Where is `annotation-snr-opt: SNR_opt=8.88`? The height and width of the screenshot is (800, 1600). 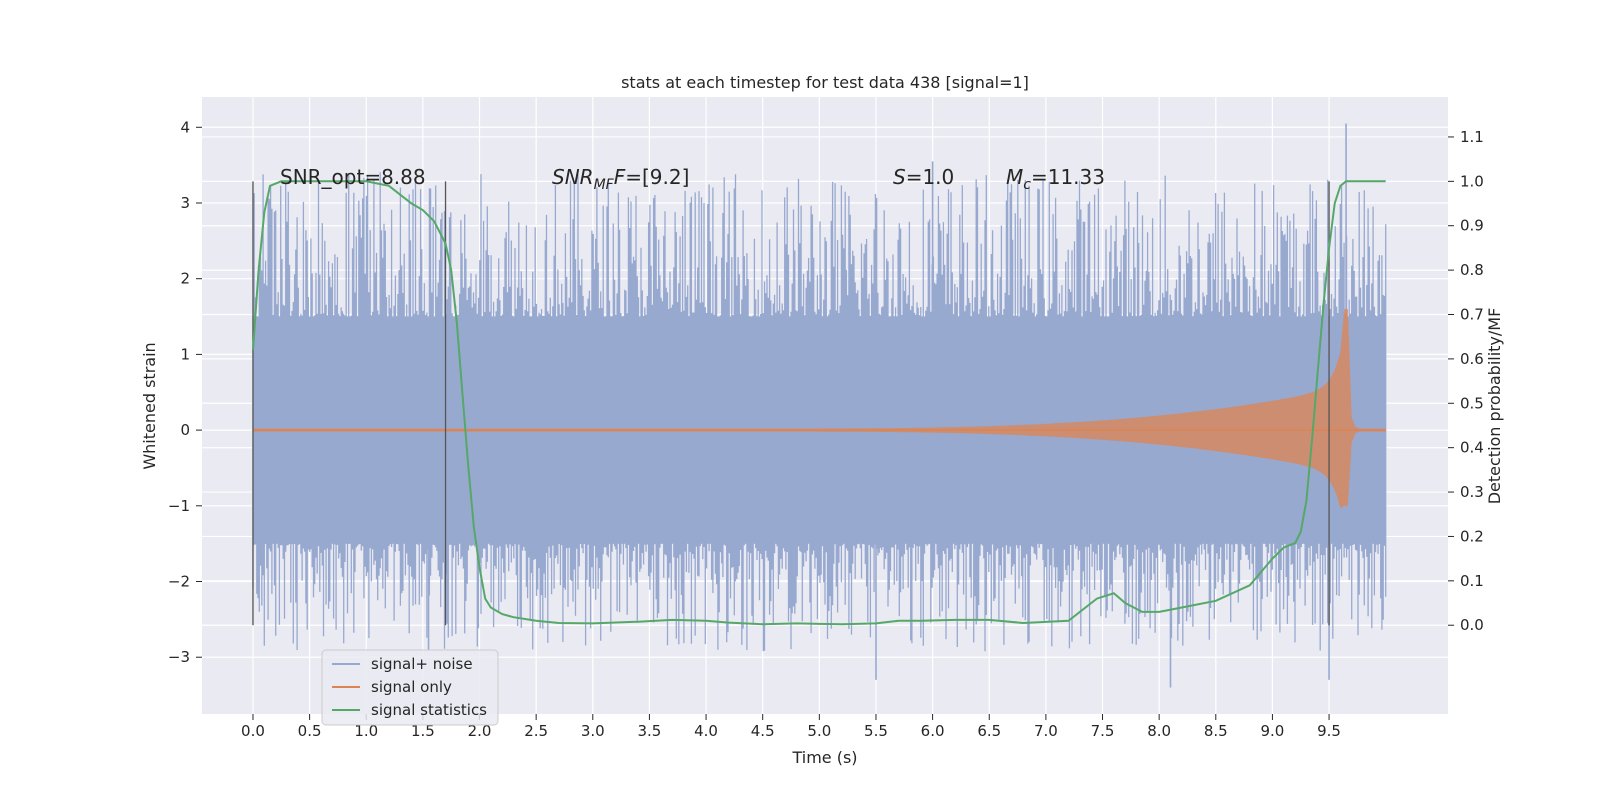 annotation-snr-opt: SNR_opt=8.88 is located at coordinates (353, 177).